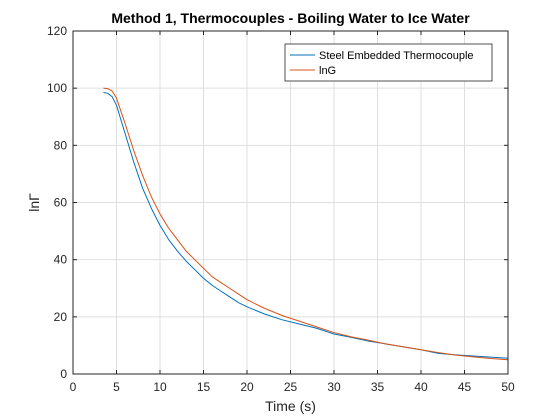  I want to click on legend-box, so click(388, 62).